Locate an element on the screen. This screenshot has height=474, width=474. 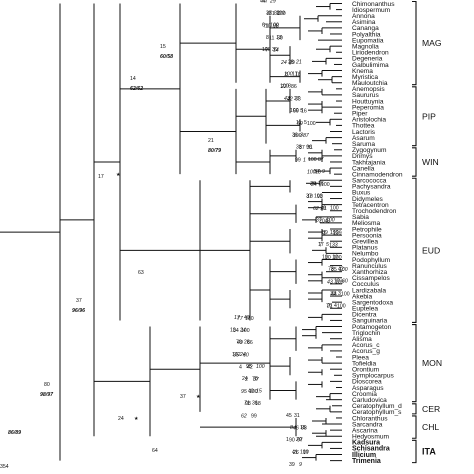
support-value: 19 is located at coordinates (323, 209).